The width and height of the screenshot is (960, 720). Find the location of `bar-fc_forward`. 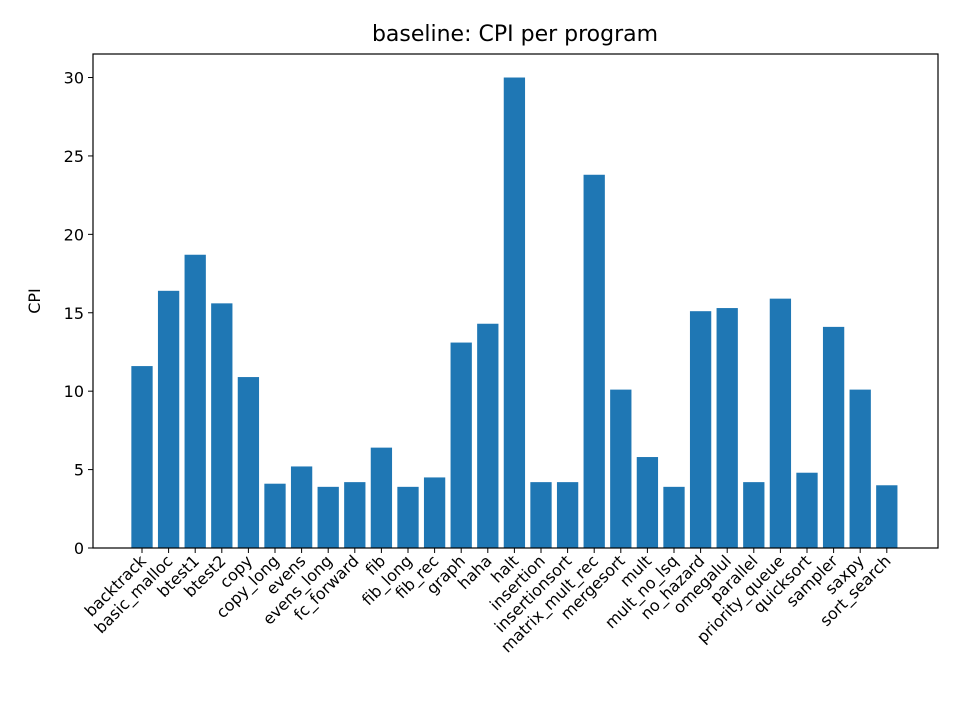

bar-fc_forward is located at coordinates (355, 515).